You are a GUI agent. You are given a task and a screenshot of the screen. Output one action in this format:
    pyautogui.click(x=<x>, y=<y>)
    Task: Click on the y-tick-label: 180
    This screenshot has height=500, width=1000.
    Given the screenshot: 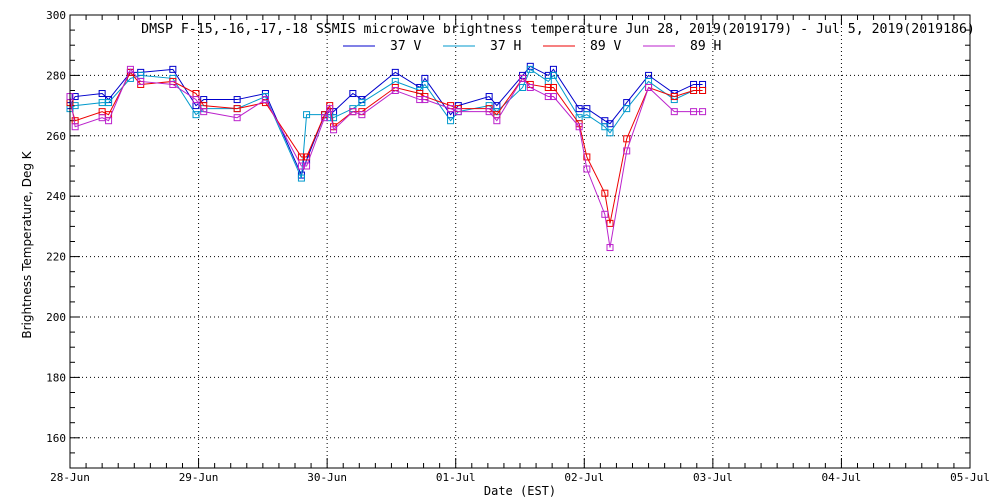 What is the action you would take?
    pyautogui.click(x=56, y=377)
    